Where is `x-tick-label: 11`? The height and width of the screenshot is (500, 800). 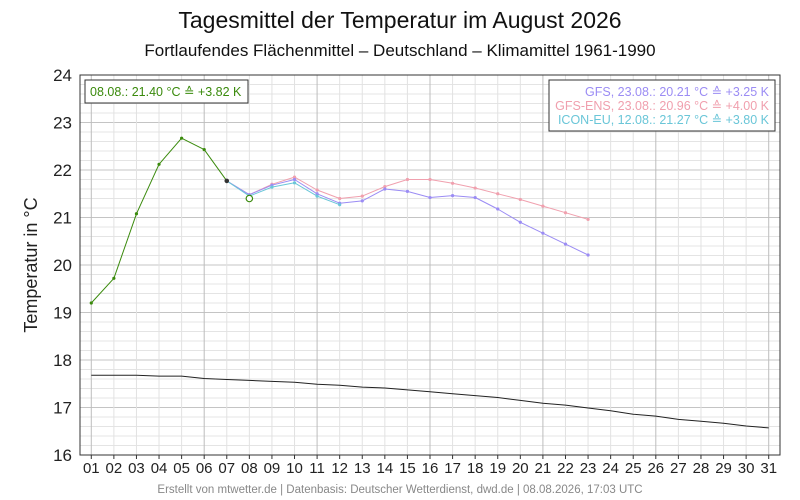 x-tick-label: 11 is located at coordinates (317, 468).